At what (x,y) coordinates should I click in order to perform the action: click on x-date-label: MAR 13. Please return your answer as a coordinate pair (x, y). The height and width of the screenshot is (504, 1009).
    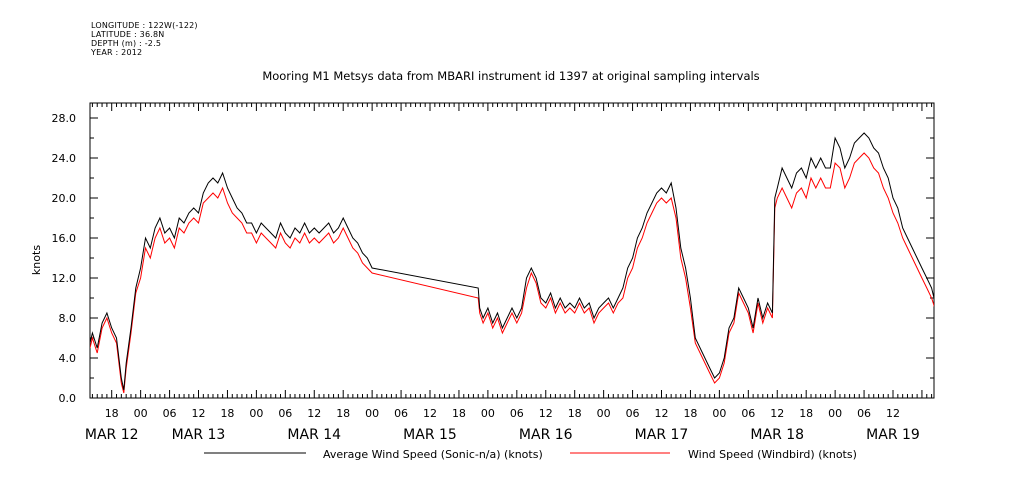
    Looking at the image, I should click on (199, 435).